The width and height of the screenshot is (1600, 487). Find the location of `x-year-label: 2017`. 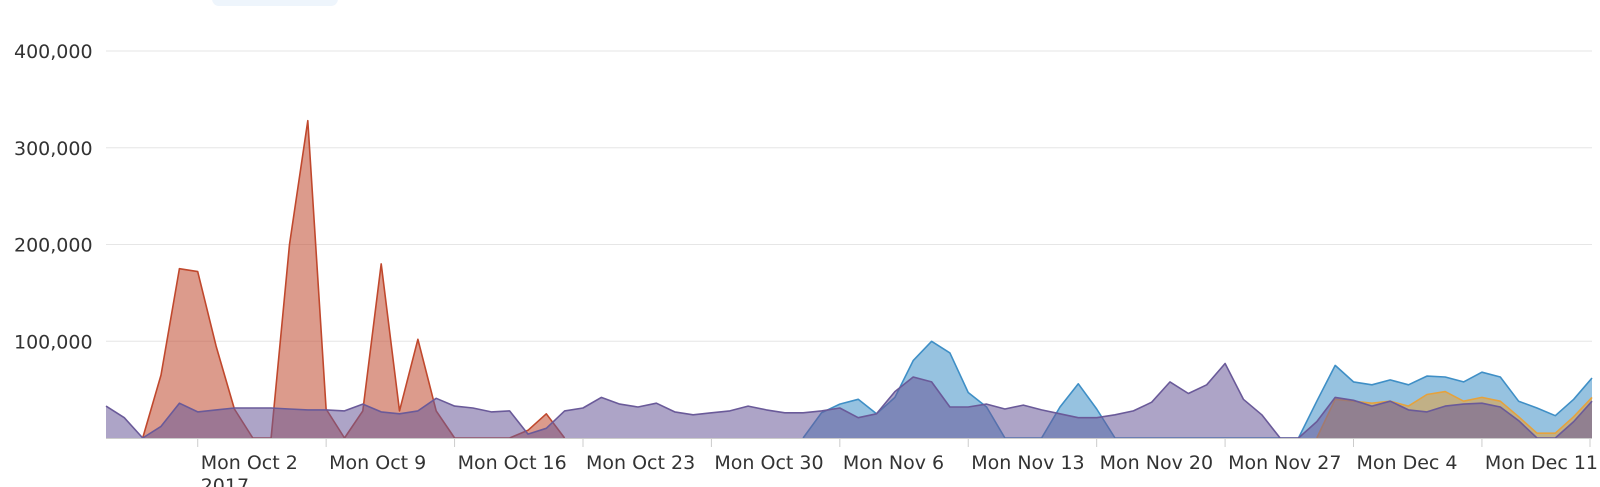

x-year-label: 2017 is located at coordinates (225, 481).